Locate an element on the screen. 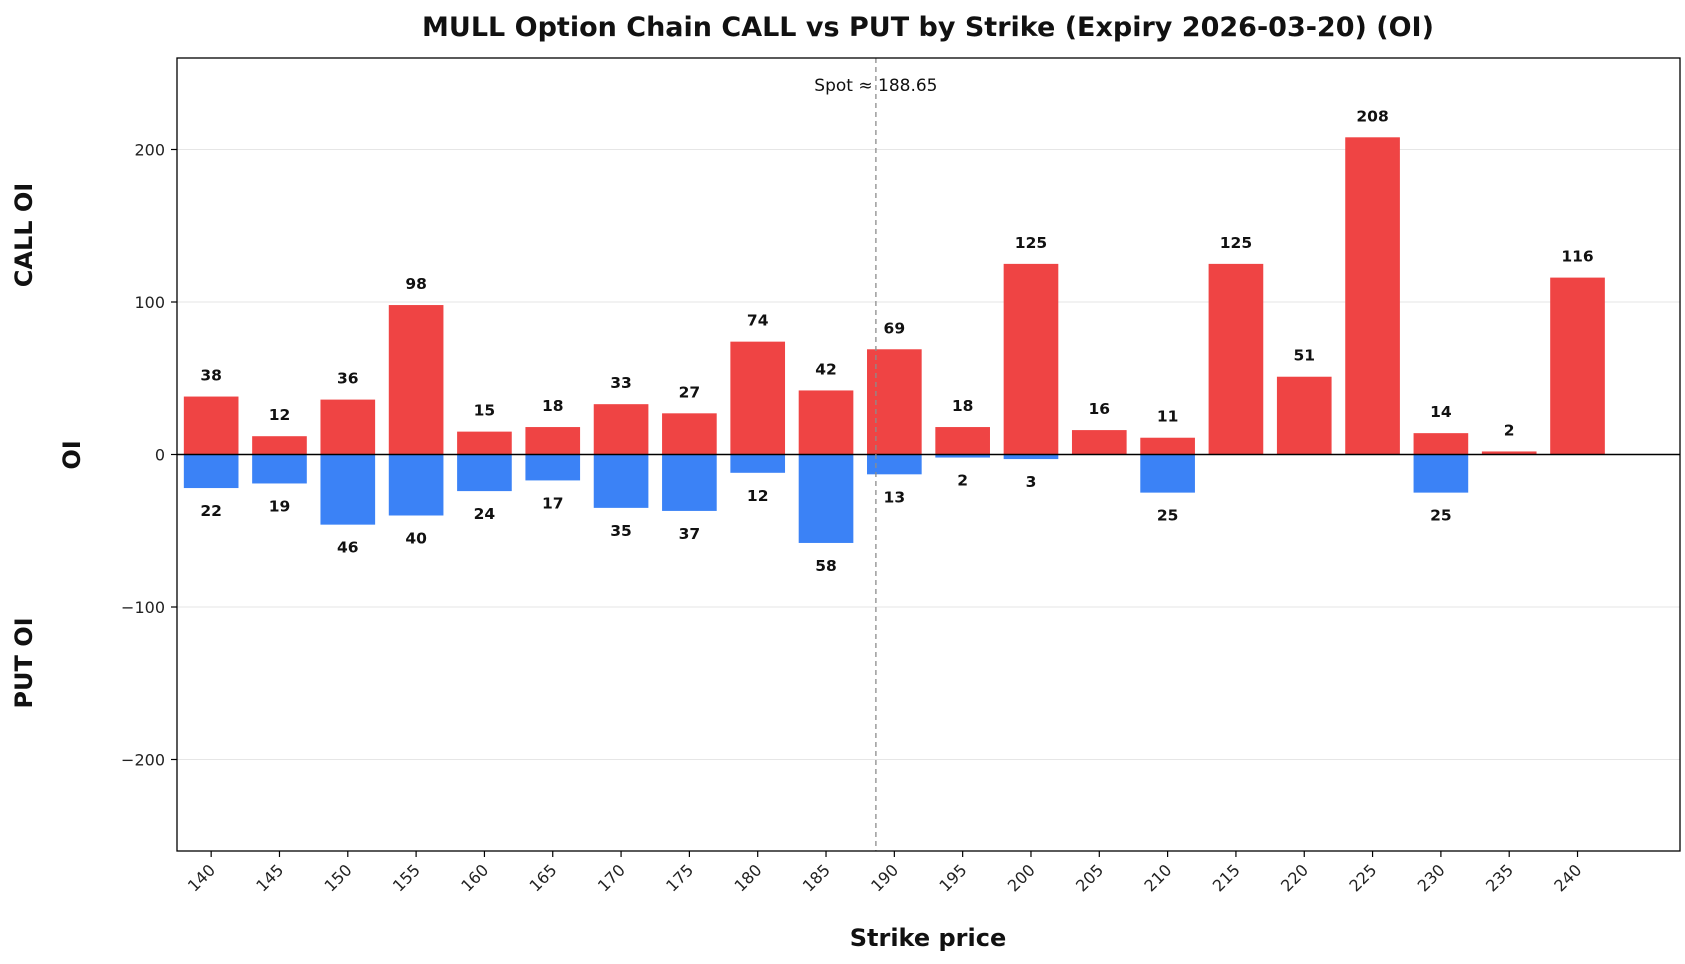  spot-label: Spot ≈ 188.65 is located at coordinates (875, 86).